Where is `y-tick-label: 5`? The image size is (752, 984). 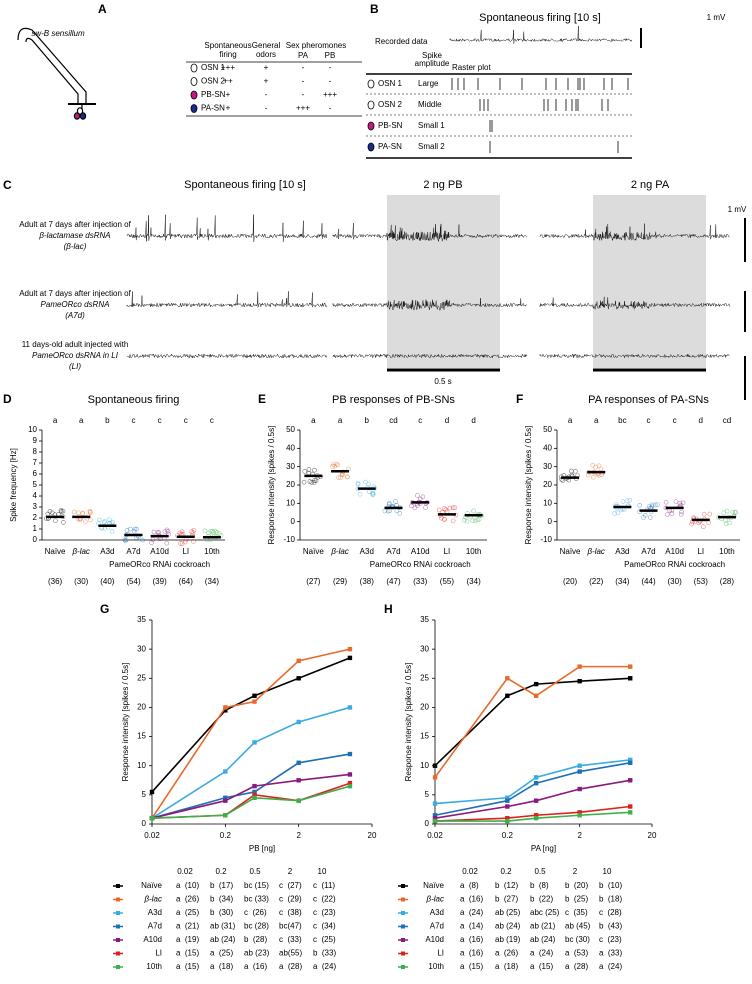
y-tick-label: 5 is located at coordinates (144, 794).